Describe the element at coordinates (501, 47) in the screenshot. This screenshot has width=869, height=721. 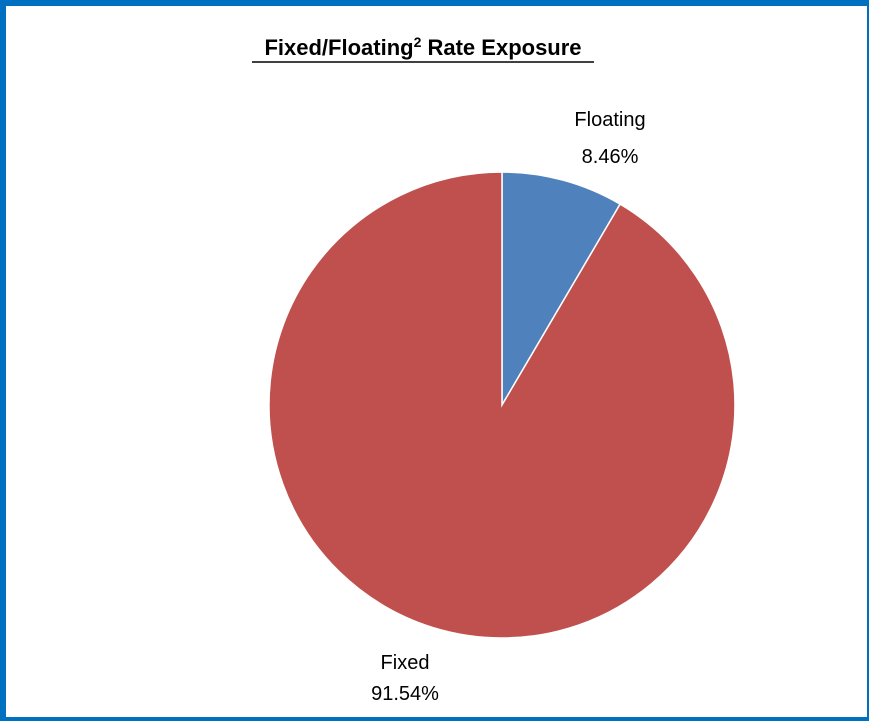
I see `chart-title-suffix: Rate Exposure` at that location.